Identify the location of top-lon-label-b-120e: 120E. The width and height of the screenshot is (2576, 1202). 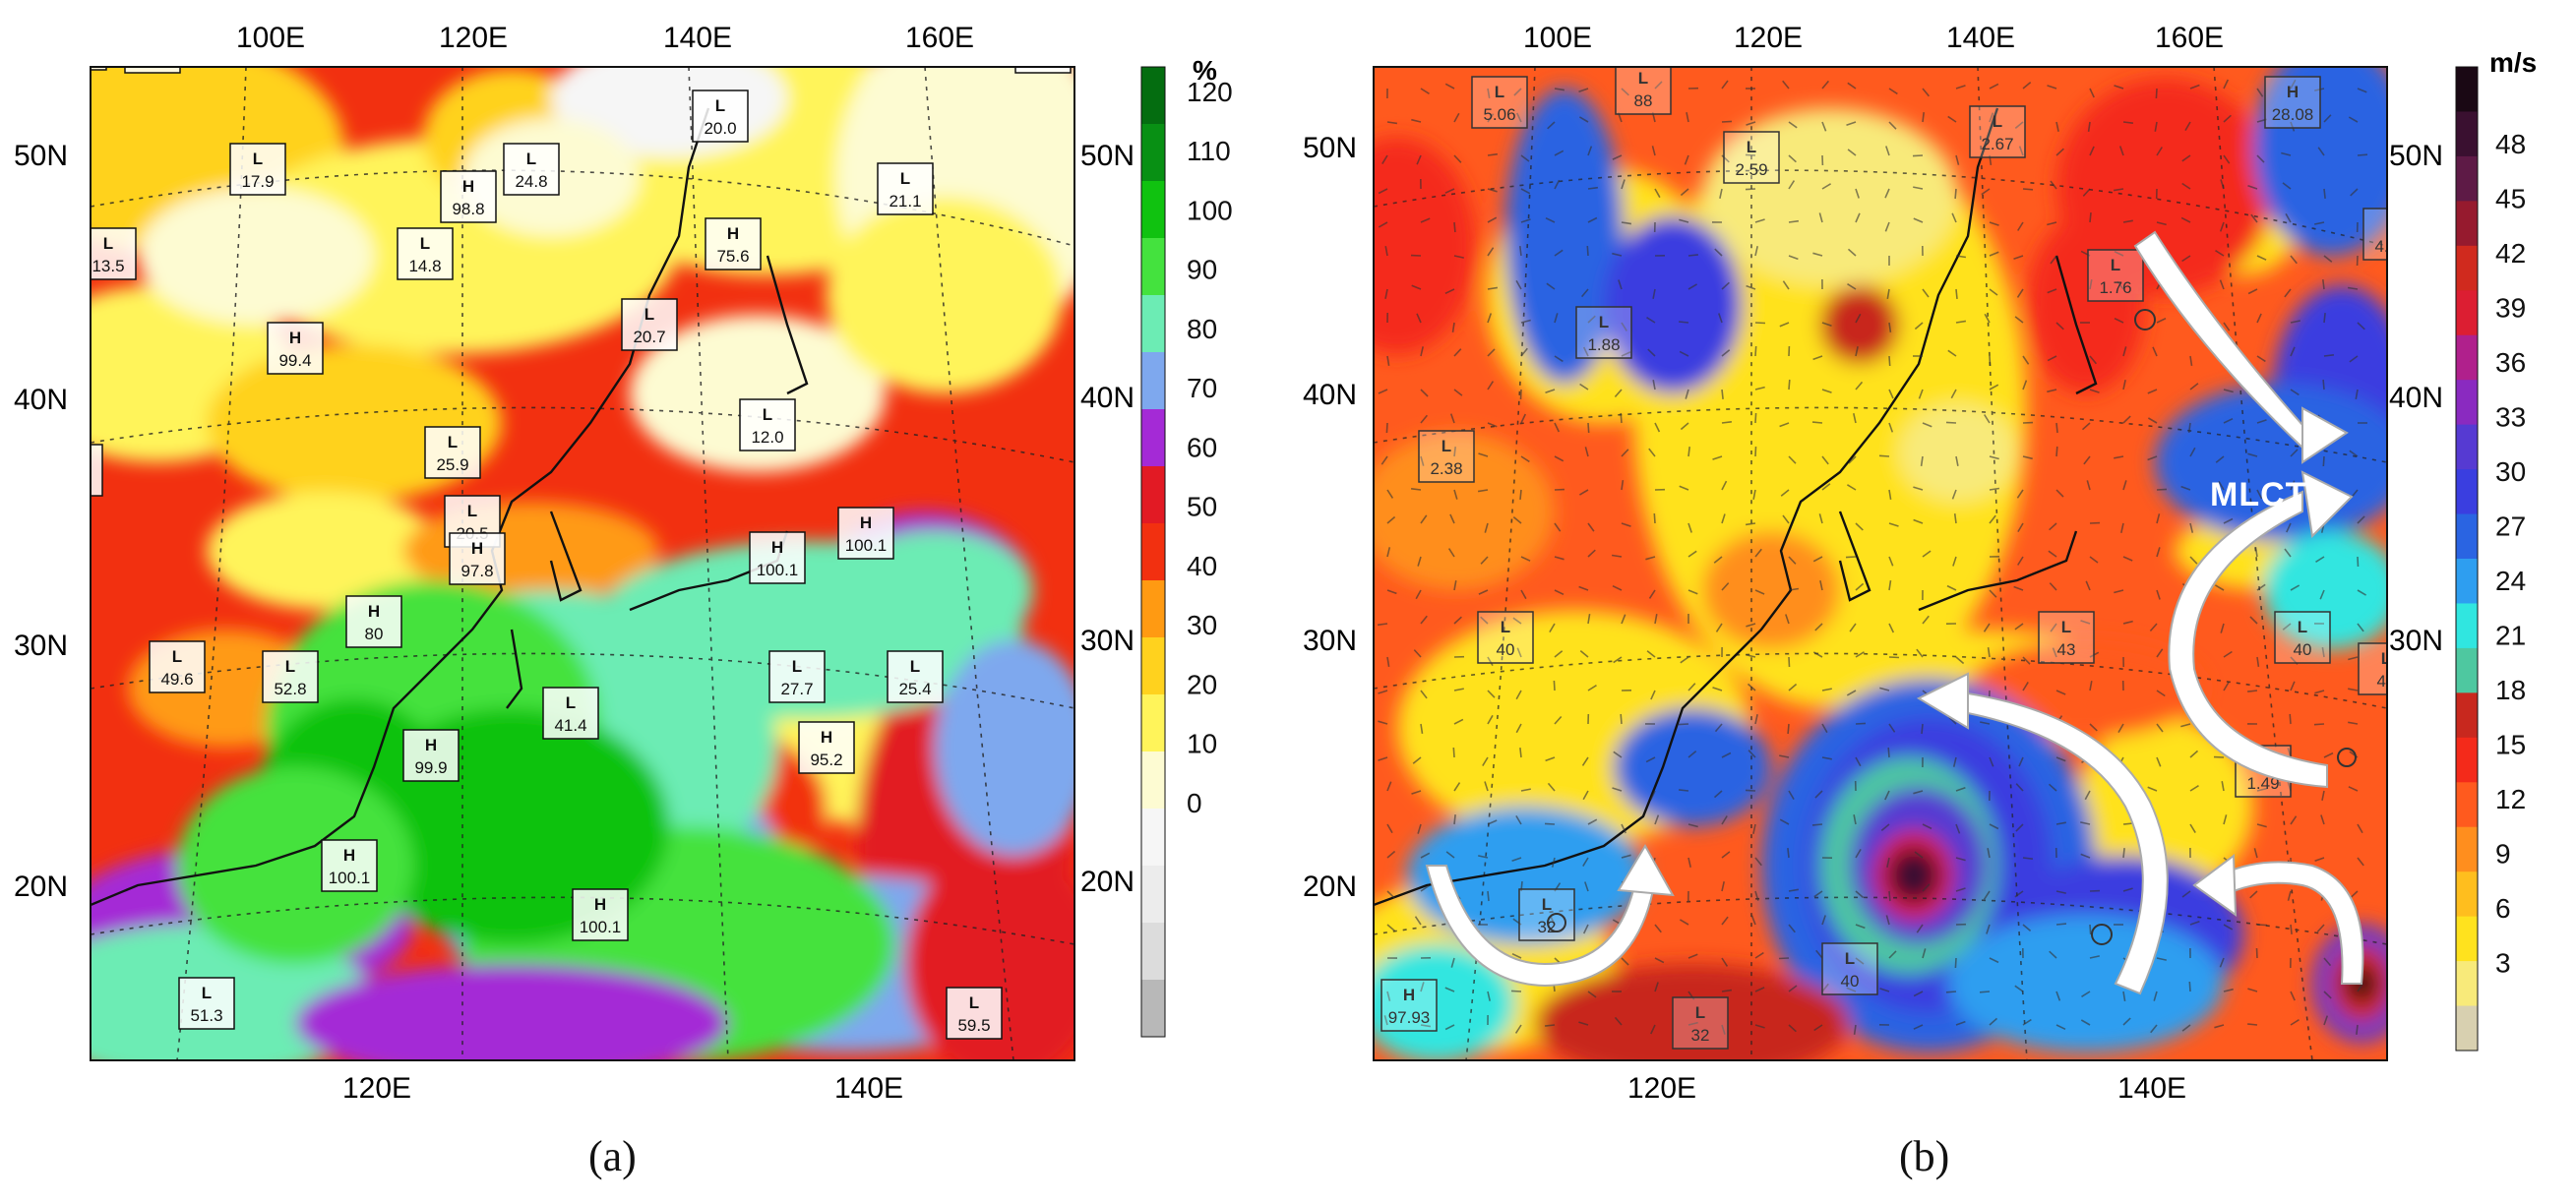
(1769, 38).